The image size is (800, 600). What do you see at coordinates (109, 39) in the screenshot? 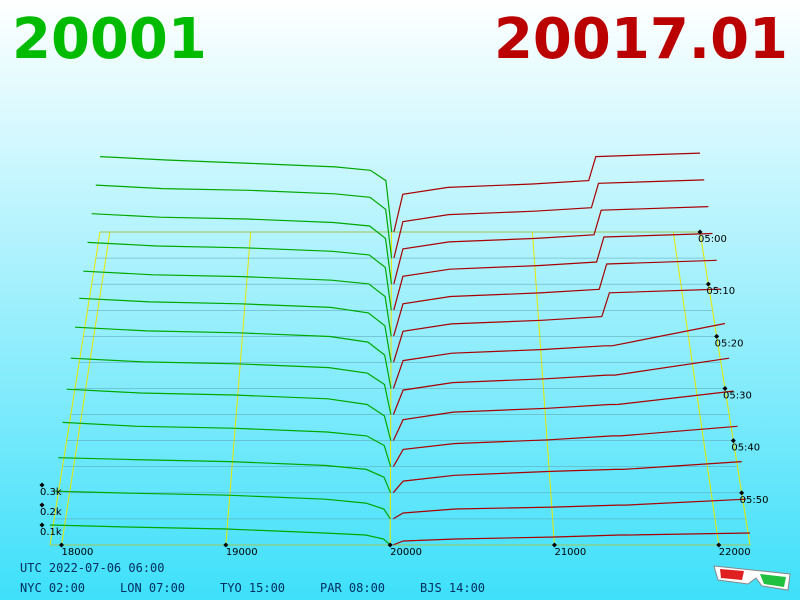
I see `bid-price: 20001` at bounding box center [109, 39].